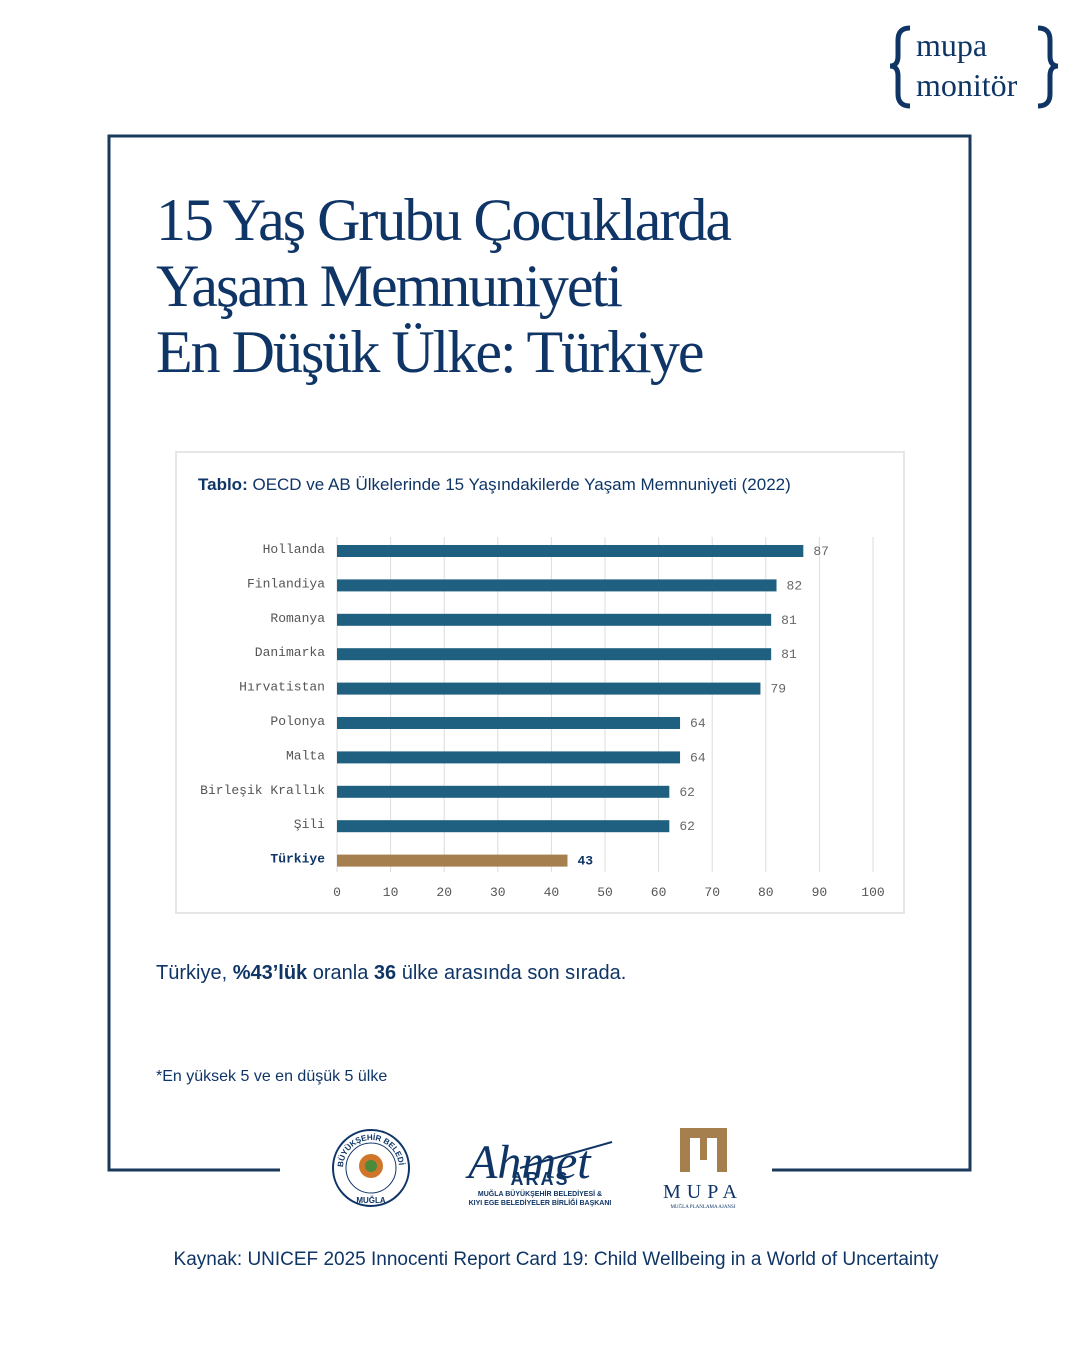  What do you see at coordinates (290, 652) in the screenshot?
I see `y-tick-label: Danimarka` at bounding box center [290, 652].